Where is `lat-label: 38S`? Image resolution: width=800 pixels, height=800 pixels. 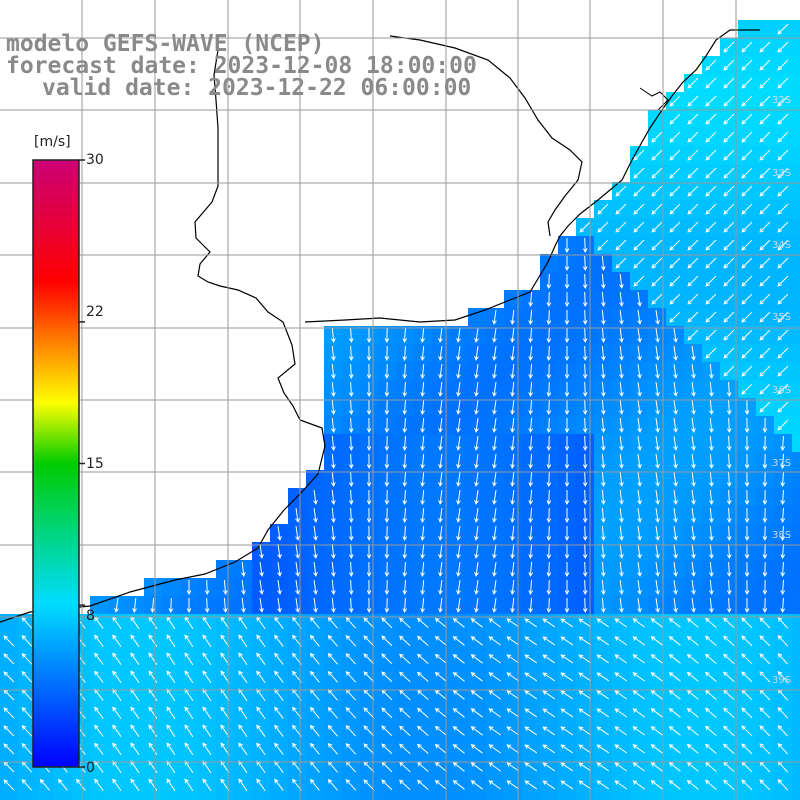
lat-label: 38S is located at coordinates (782, 535).